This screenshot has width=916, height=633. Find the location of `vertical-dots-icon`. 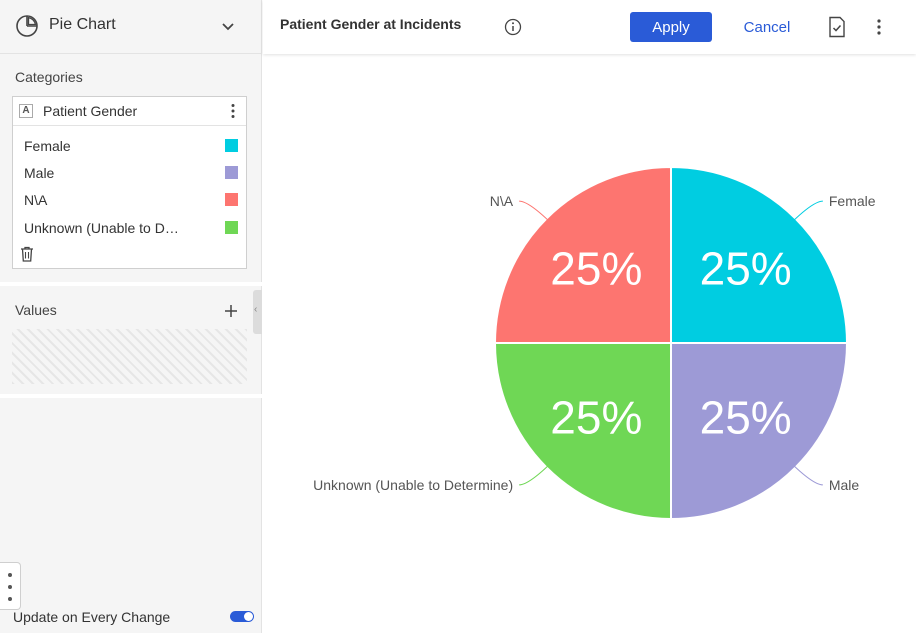

vertical-dots-icon is located at coordinates (10, 587).